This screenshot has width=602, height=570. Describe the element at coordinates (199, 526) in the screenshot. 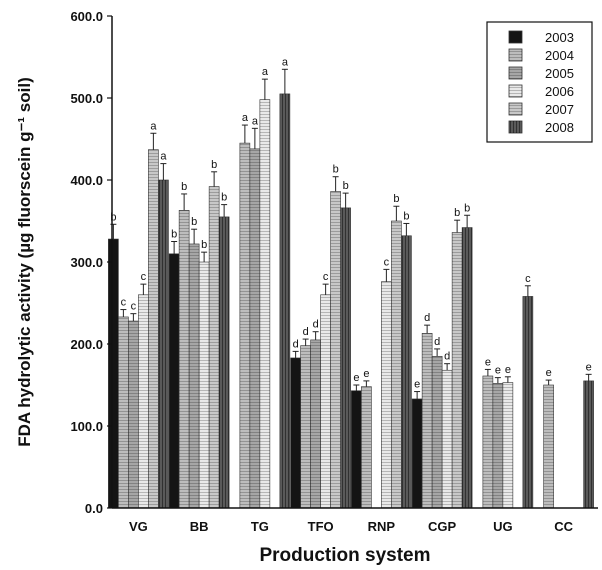

I see `x-tick-label: BB` at that location.